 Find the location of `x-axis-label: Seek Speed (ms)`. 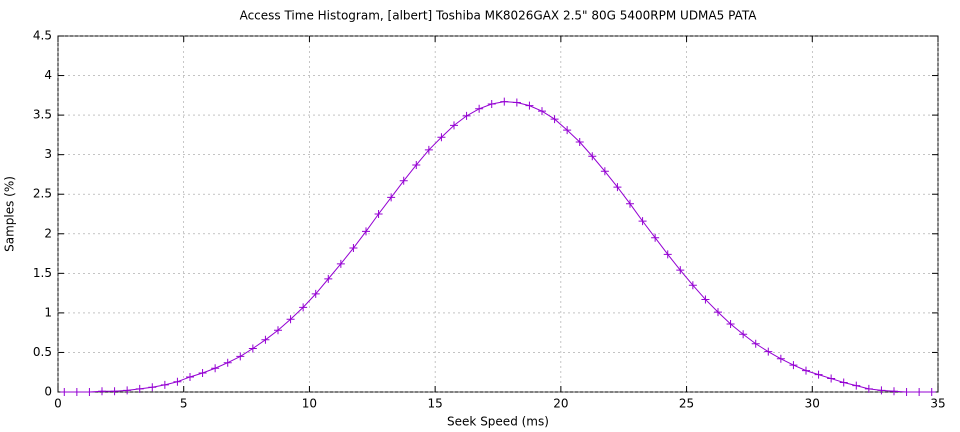

x-axis-label: Seek Speed (ms) is located at coordinates (498, 422).